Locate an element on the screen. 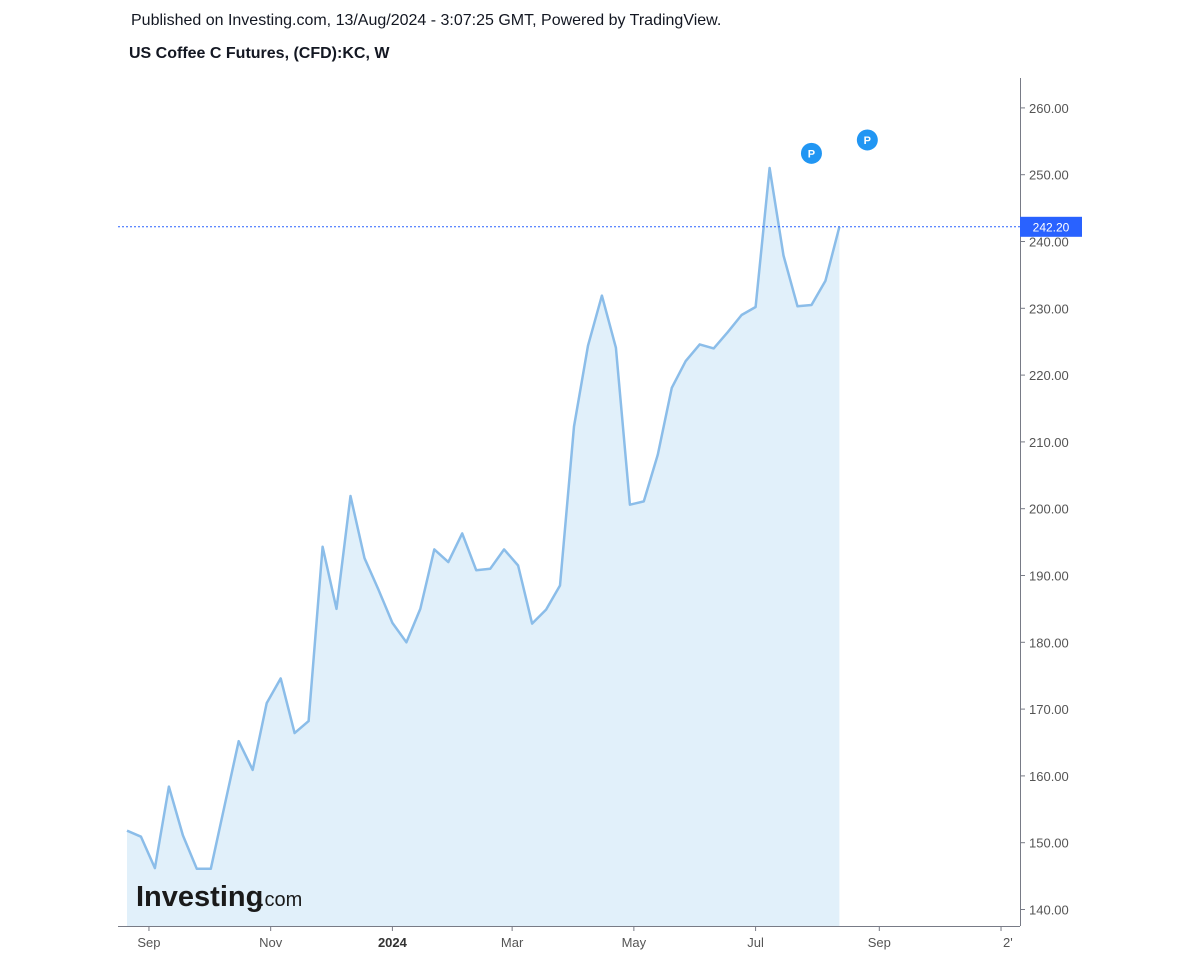 The width and height of the screenshot is (1200, 960). marker-layer: PP is located at coordinates (839, 146).